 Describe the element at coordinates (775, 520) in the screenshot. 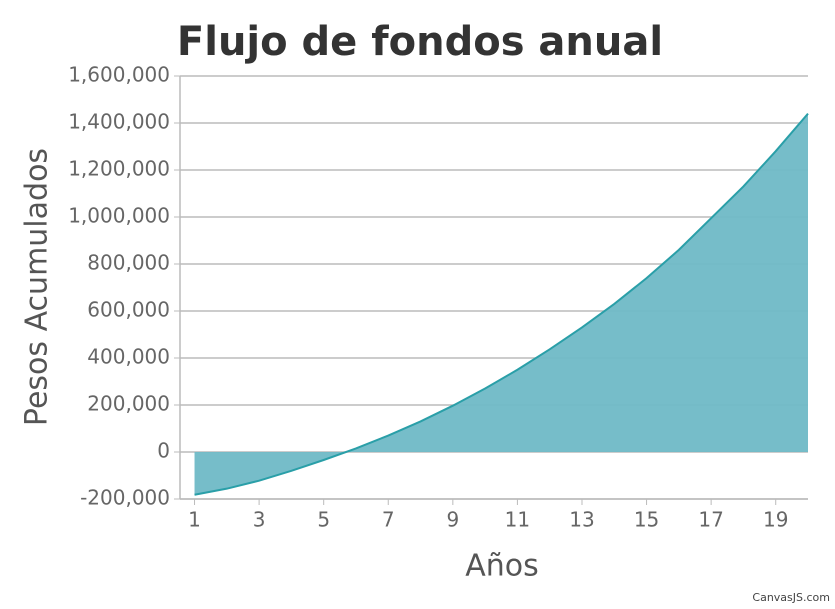

I see `x-tick-label: 19` at that location.